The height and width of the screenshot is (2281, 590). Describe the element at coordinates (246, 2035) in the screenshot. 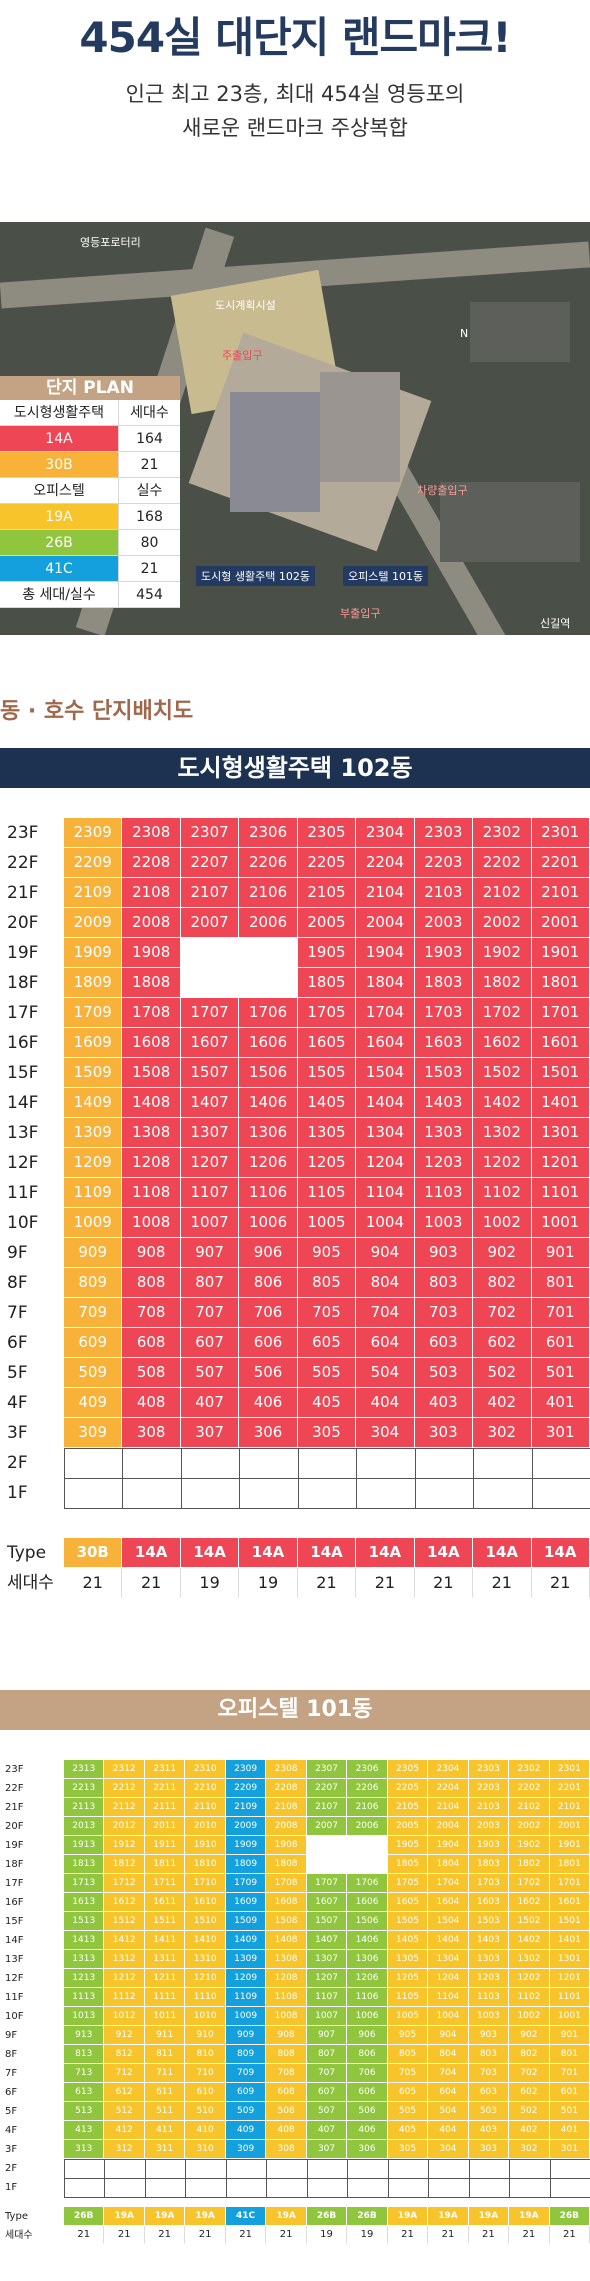

I see `unit-cell: 909` at that location.